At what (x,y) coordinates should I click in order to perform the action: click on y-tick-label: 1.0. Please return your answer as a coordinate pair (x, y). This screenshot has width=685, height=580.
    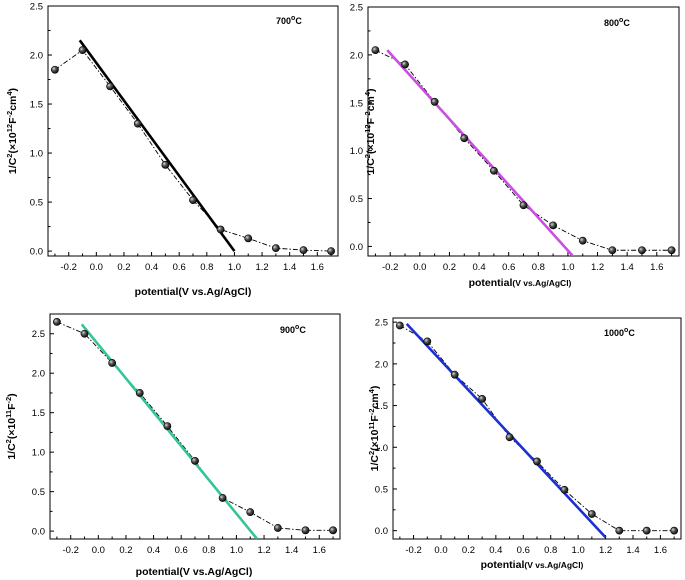
    Looking at the image, I should click on (356, 151).